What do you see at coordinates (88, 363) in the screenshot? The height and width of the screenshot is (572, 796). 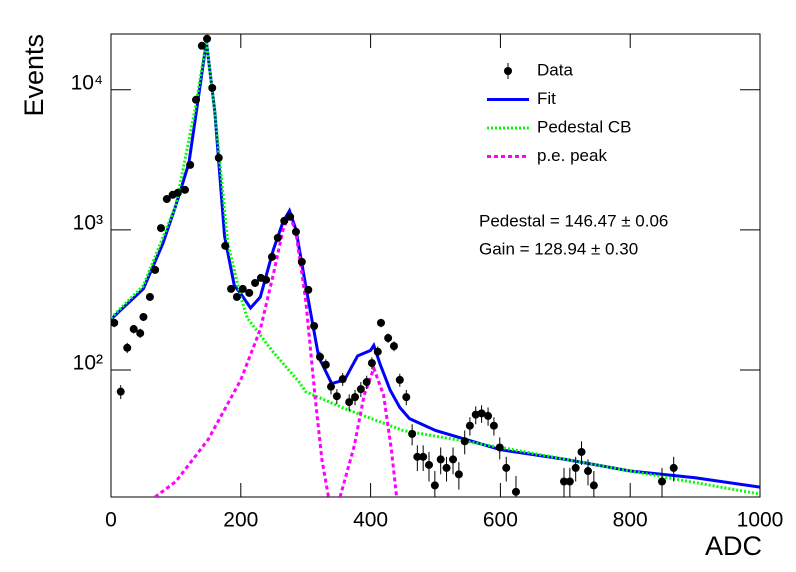 I see `y-tick-label: 10²` at bounding box center [88, 363].